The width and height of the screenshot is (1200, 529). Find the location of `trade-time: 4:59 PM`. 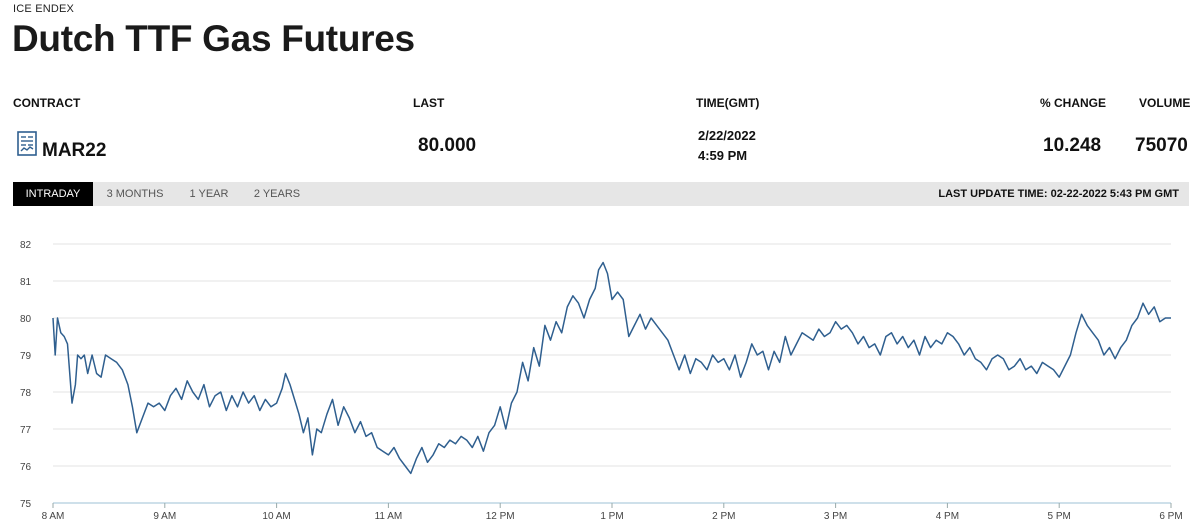

trade-time: 4:59 PM is located at coordinates (723, 155).